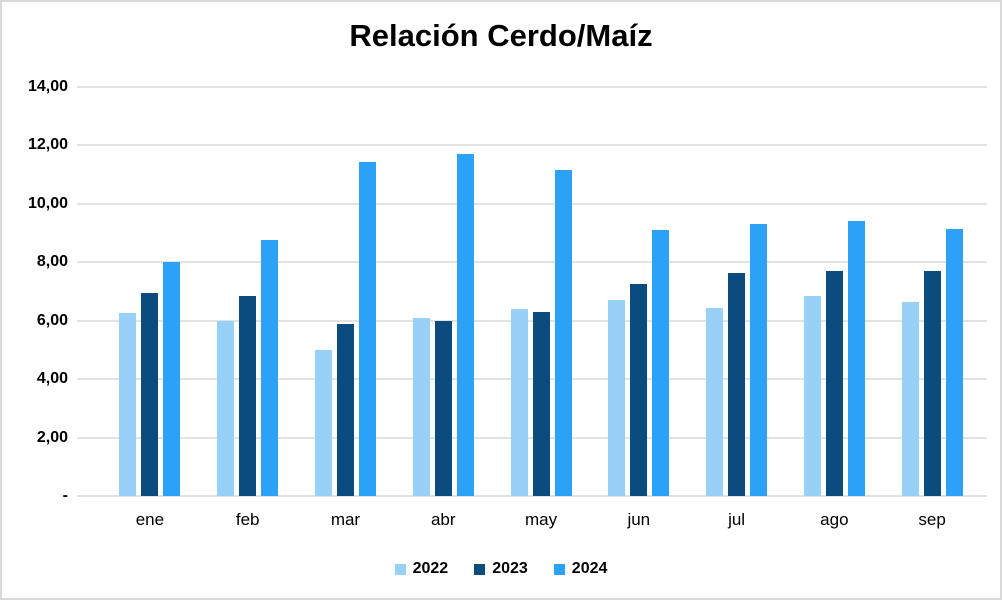 The height and width of the screenshot is (600, 1002). What do you see at coordinates (35, 291) in the screenshot?
I see `y-axis: 14,00 12,00 10,00 8,00 6,00 4,00 2,00 -` at bounding box center [35, 291].